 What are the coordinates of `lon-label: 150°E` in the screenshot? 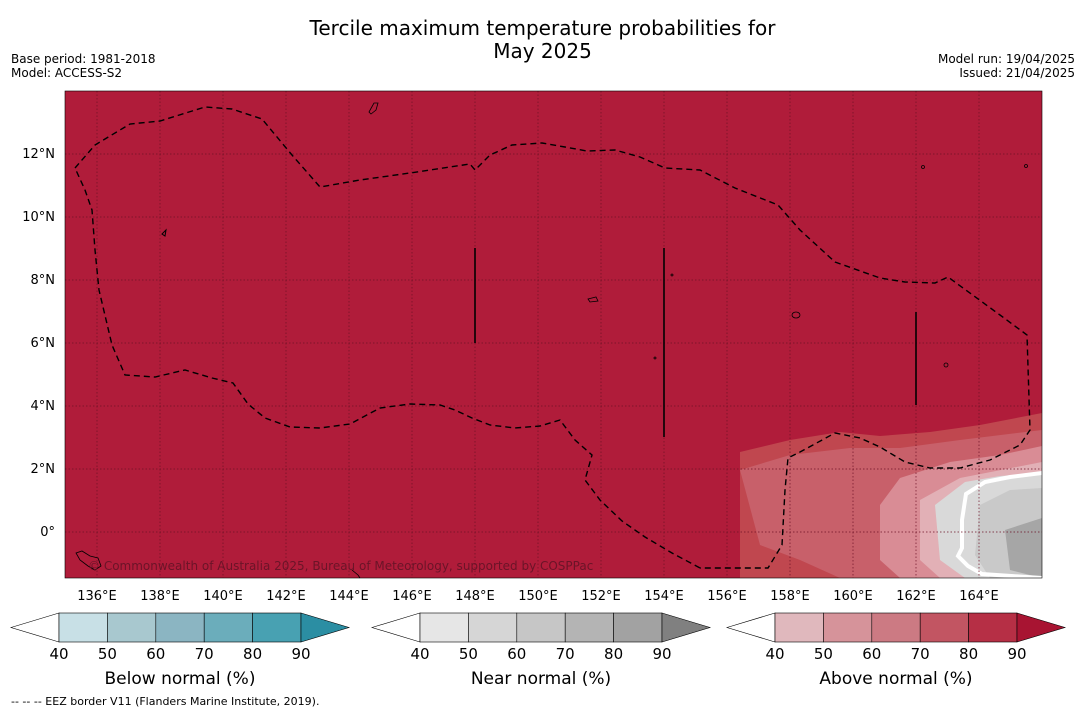 It's located at (538, 596).